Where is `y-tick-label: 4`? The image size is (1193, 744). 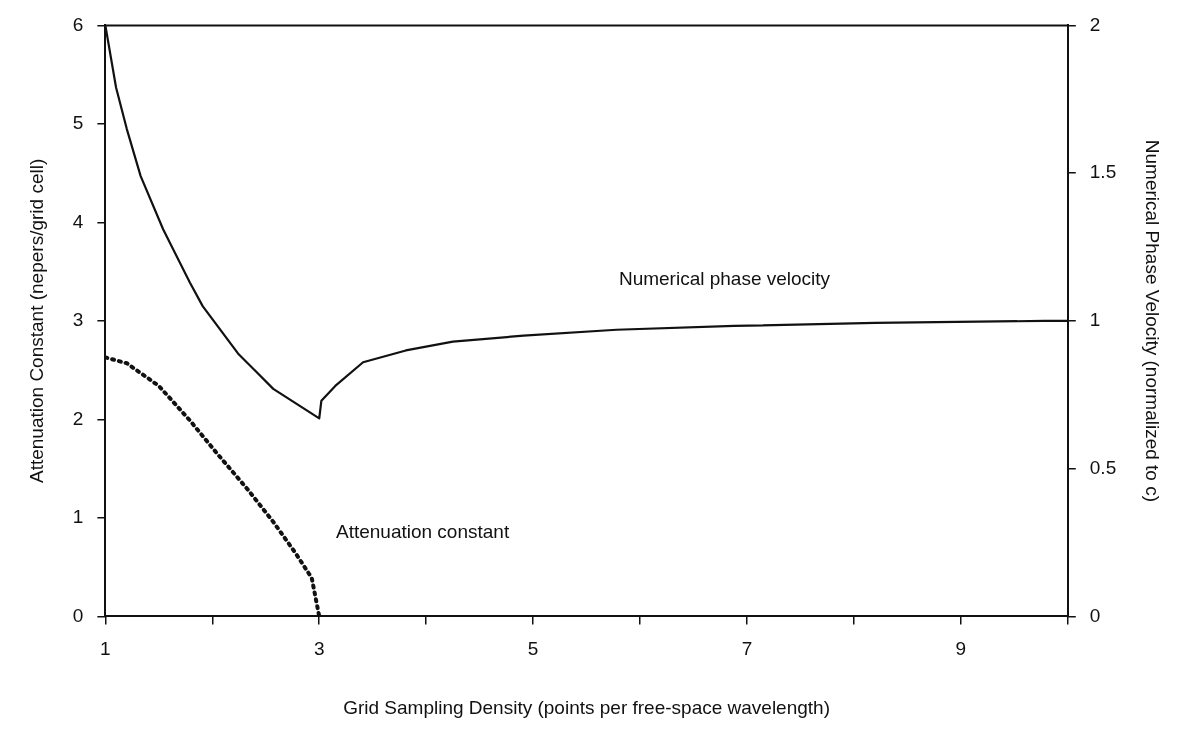 y-tick-label: 4 is located at coordinates (78, 221).